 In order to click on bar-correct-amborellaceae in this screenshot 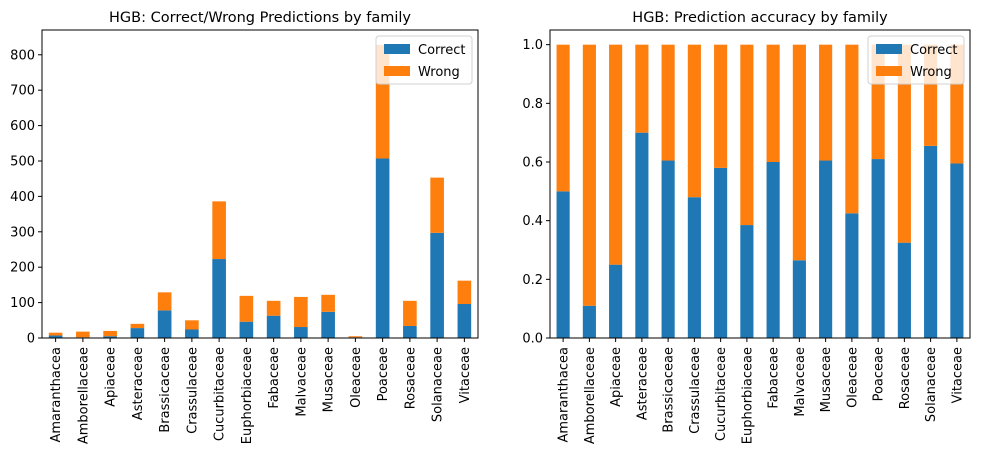, I will do `click(589, 321)`.